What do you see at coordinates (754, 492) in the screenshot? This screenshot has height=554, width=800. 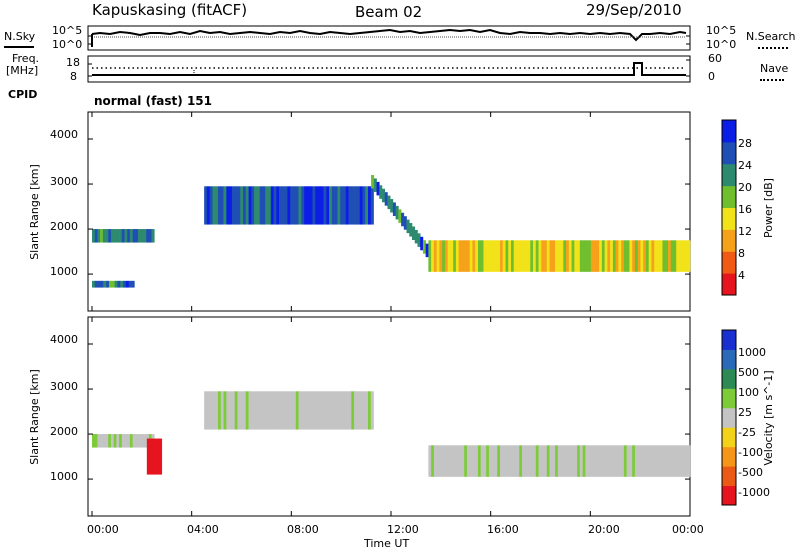 I see `velocity-cbar-tick-neg1000: -1000` at bounding box center [754, 492].